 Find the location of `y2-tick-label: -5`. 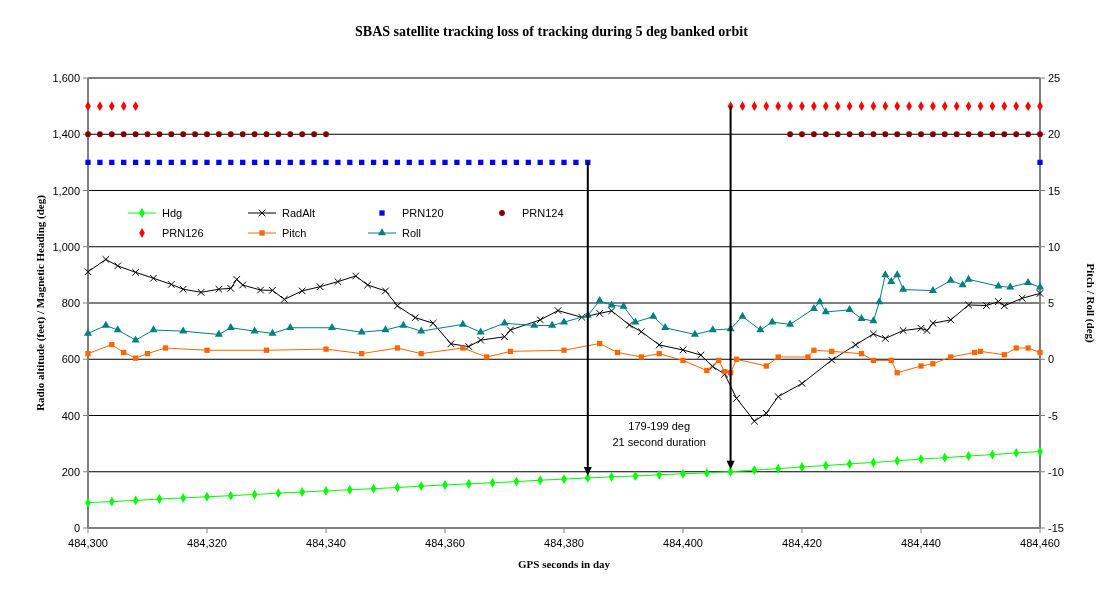

y2-tick-label: -5 is located at coordinates (1053, 415).